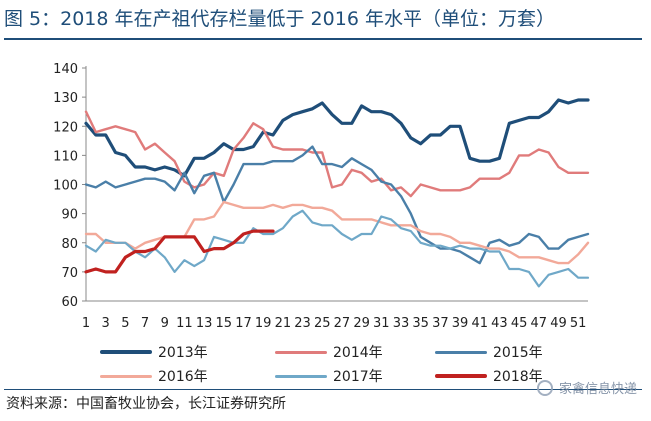 Image resolution: width=651 pixels, height=421 pixels. Describe the element at coordinates (224, 323) in the screenshot. I see `x-tick-label: 15` at that location.